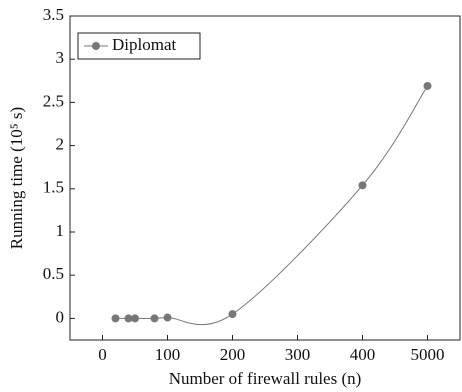  I want to click on x-tick-label: 0, so click(102, 354).